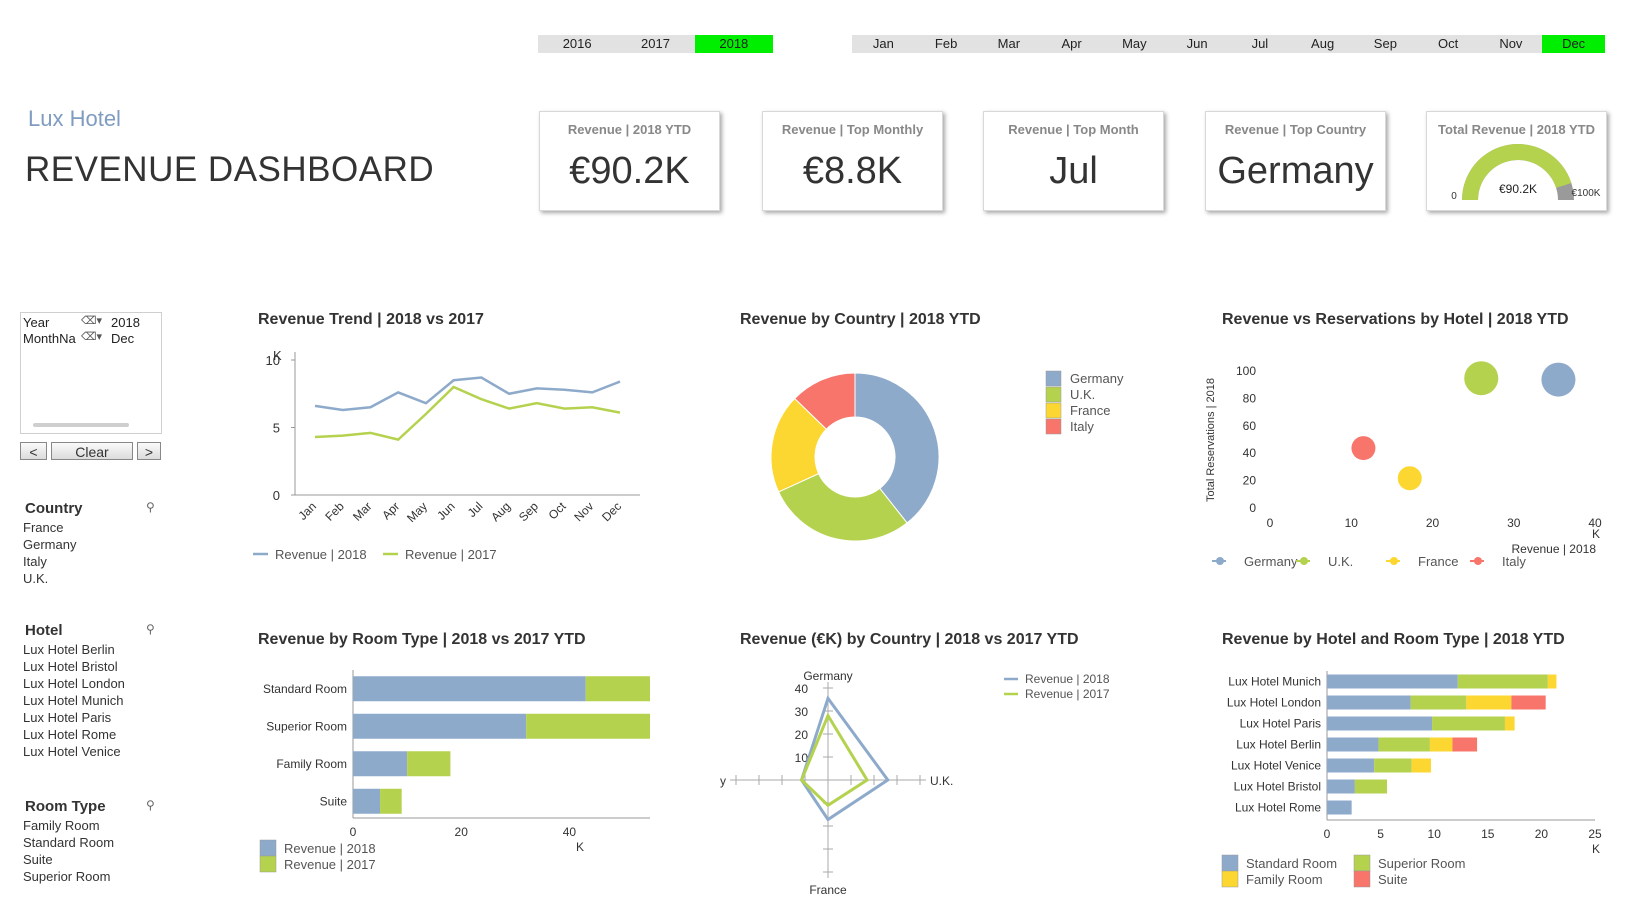  What do you see at coordinates (1295, 171) in the screenshot?
I see `kpi-value: Germany` at bounding box center [1295, 171].